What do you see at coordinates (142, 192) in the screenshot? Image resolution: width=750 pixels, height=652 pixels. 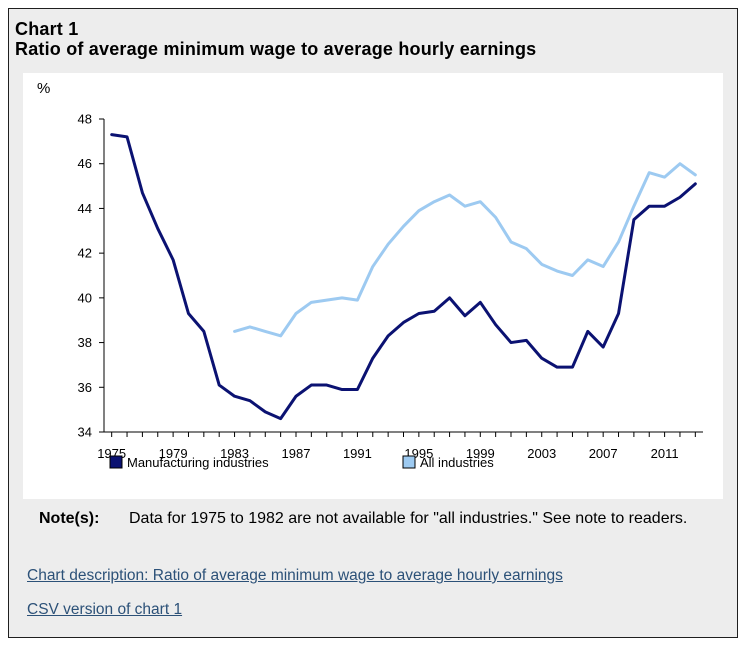 I see `data-point-manufacturing-1977` at bounding box center [142, 192].